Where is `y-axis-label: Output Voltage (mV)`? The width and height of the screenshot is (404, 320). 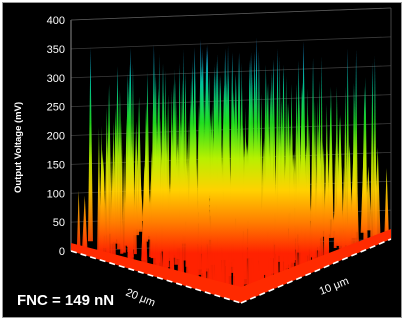 y-axis-label: Output Voltage (mV) is located at coordinates (18, 147).